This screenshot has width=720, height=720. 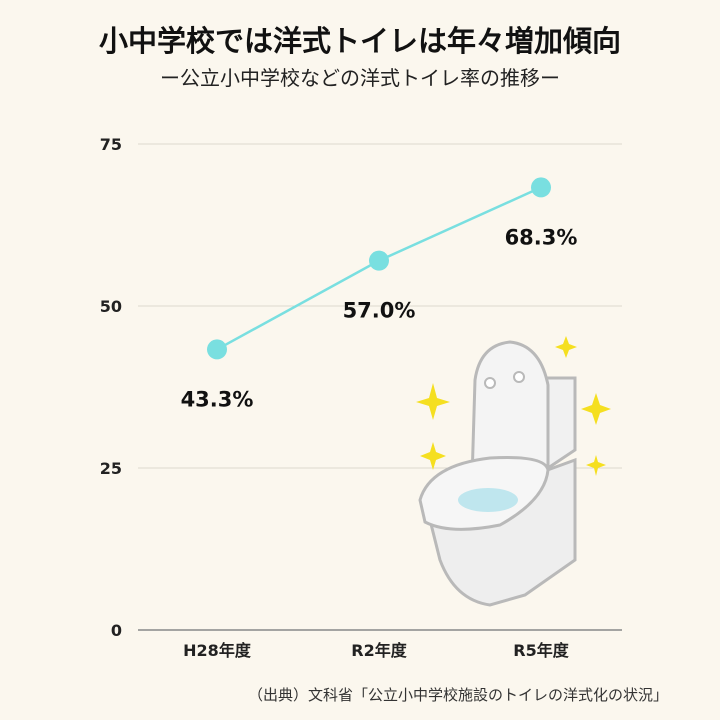 I want to click on x-tick-label: H28年度, so click(x=217, y=650).